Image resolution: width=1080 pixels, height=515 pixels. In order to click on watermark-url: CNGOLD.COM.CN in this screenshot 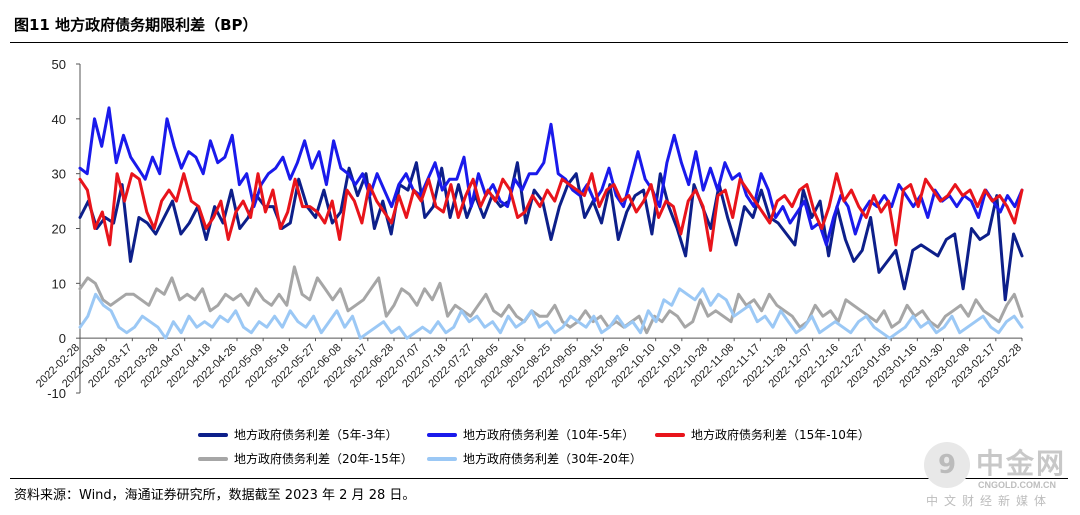, I will do `click(1017, 485)`.